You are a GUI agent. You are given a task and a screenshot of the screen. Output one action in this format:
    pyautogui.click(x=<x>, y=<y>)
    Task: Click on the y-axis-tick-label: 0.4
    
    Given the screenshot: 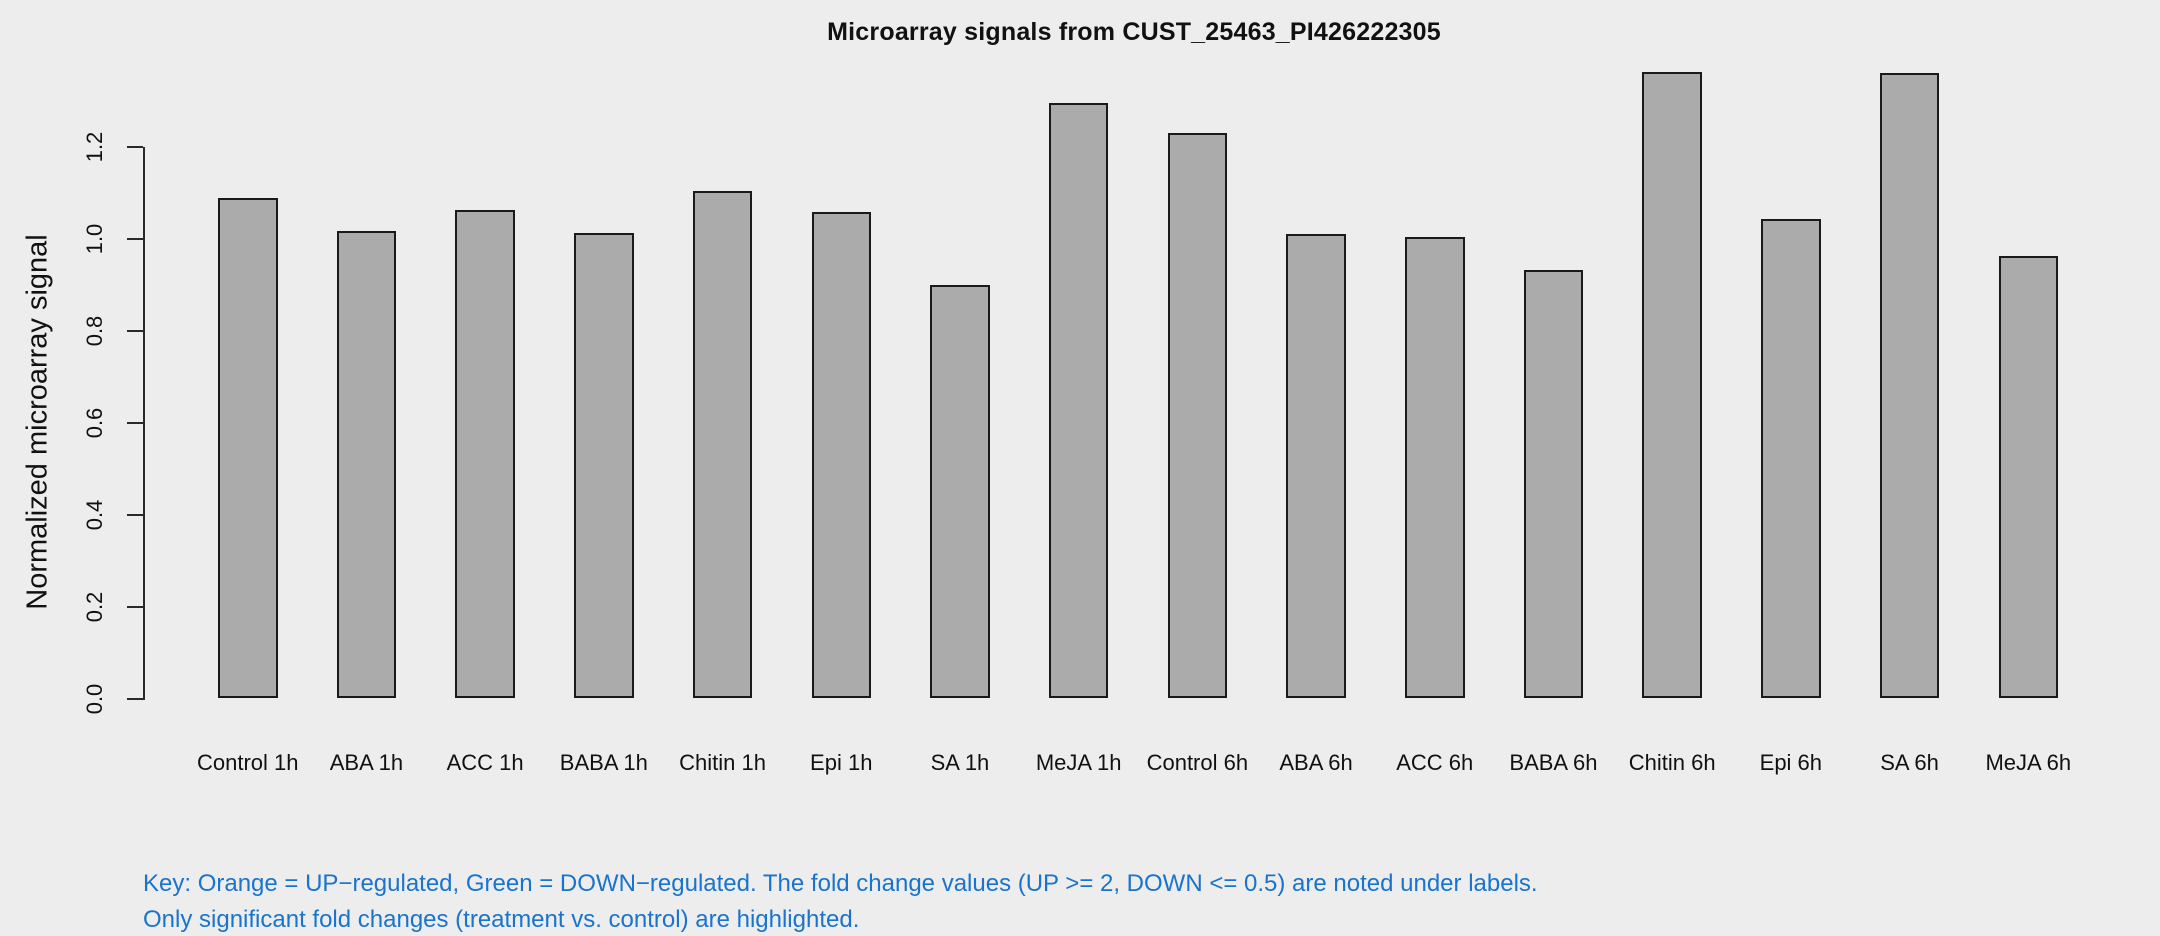 What is the action you would take?
    pyautogui.click(x=94, y=514)
    